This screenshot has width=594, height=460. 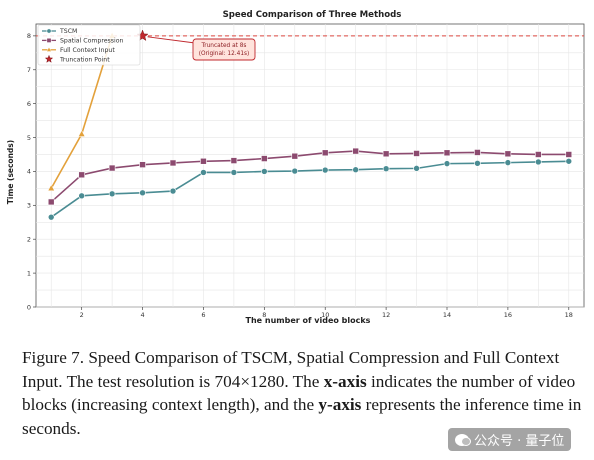 I want to click on caption-x-axis: x-axis, so click(x=345, y=381).